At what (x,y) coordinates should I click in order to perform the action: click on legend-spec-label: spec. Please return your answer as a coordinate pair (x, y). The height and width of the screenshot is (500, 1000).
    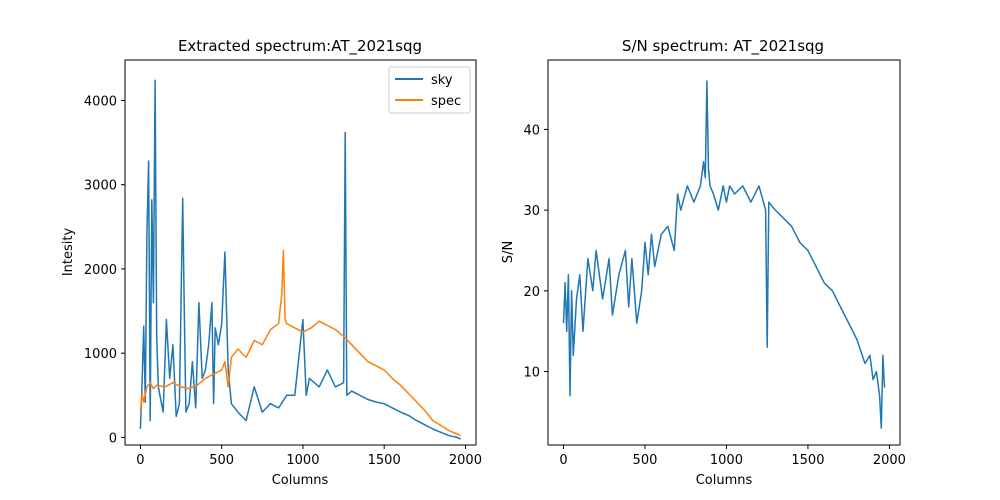
    Looking at the image, I should click on (446, 101).